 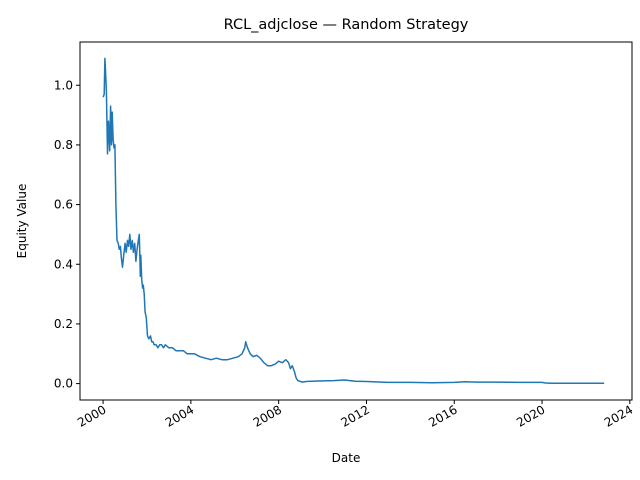 I want to click on y-tick-label: 1.0, so click(x=63, y=85).